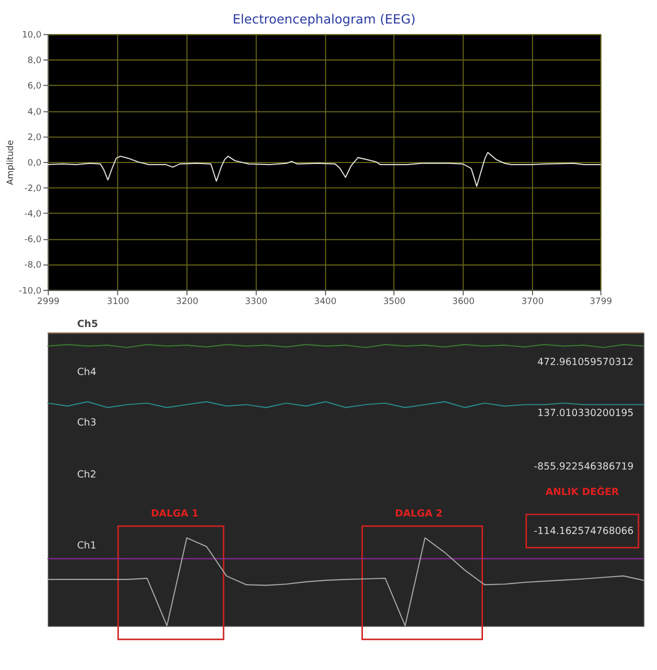 The width and height of the screenshot is (657, 670). I want to click on y-axis-title: Amplitude, so click(11, 162).